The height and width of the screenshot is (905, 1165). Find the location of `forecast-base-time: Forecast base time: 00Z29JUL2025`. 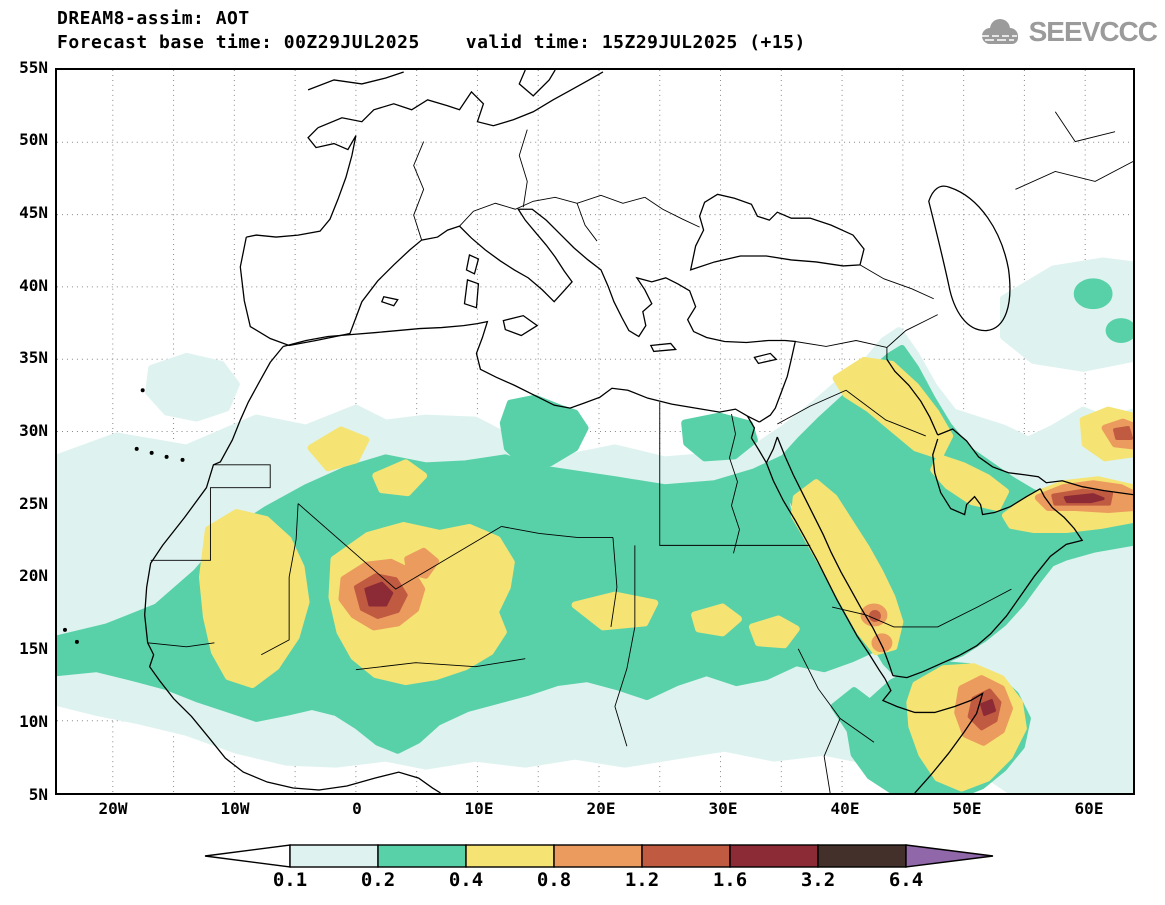

forecast-base-time: Forecast base time: 00Z29JUL2025 is located at coordinates (238, 42).